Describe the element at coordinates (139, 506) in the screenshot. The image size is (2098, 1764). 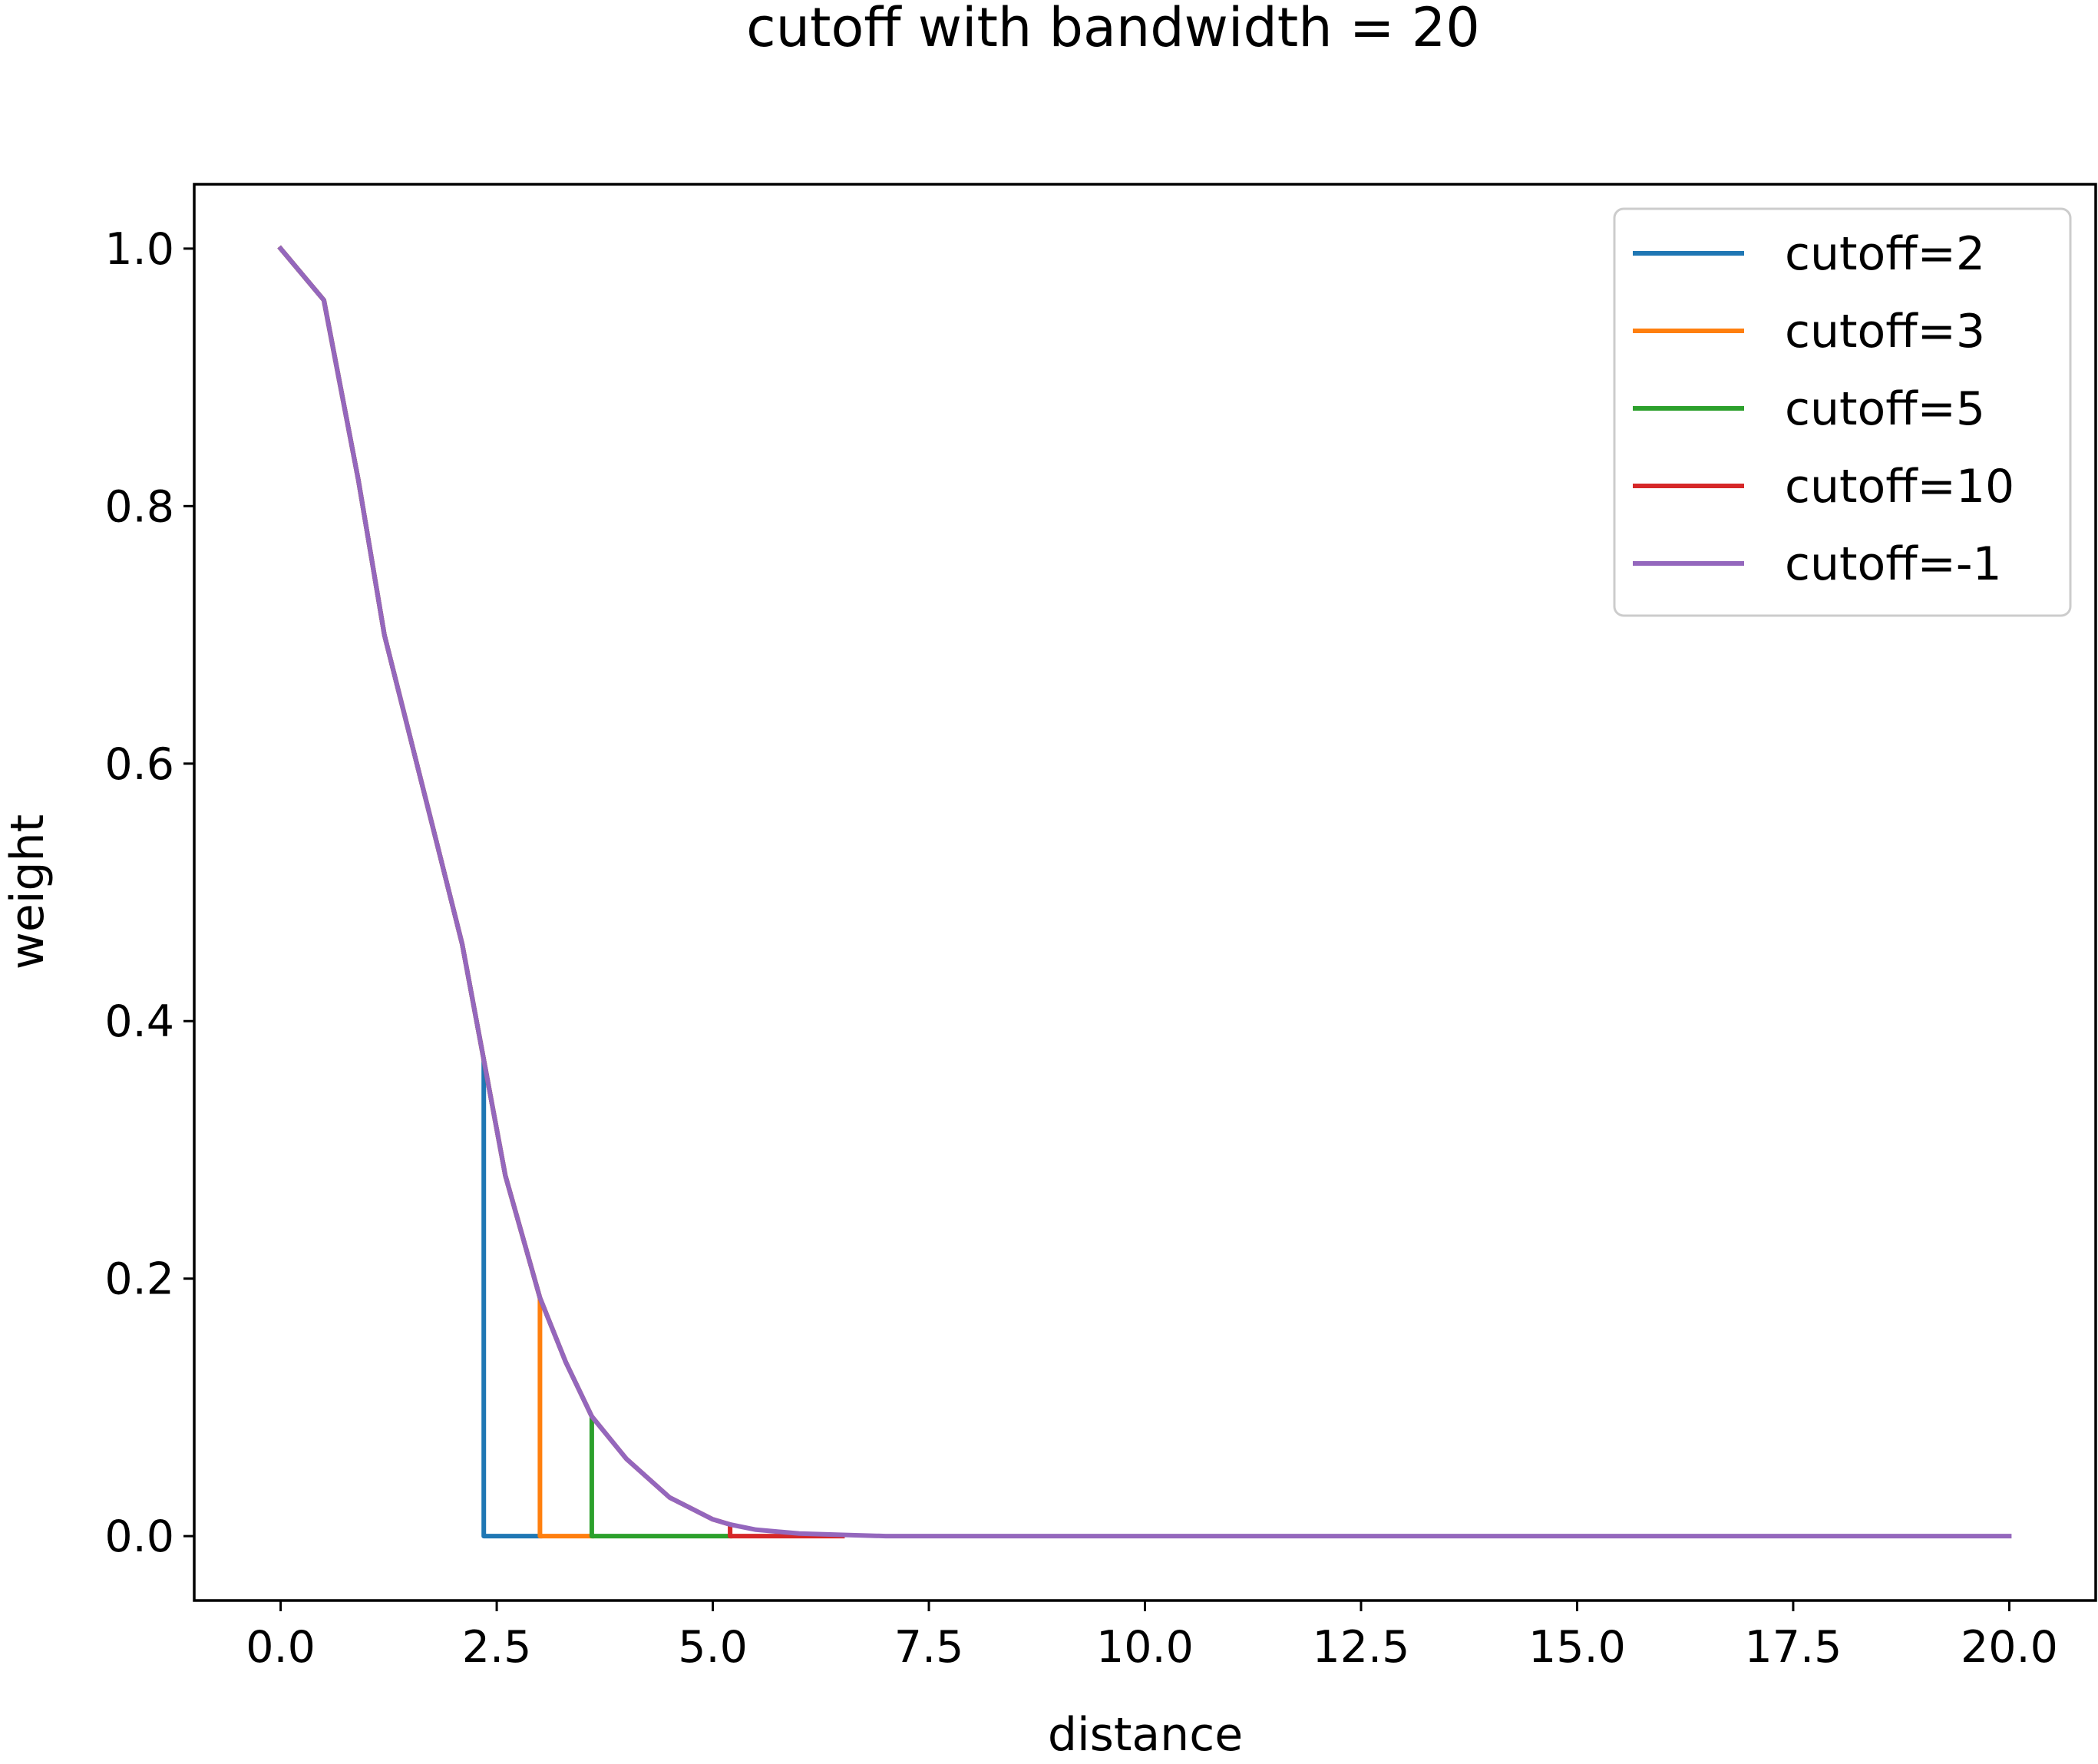
I see `y-tick-label: 0.8` at that location.